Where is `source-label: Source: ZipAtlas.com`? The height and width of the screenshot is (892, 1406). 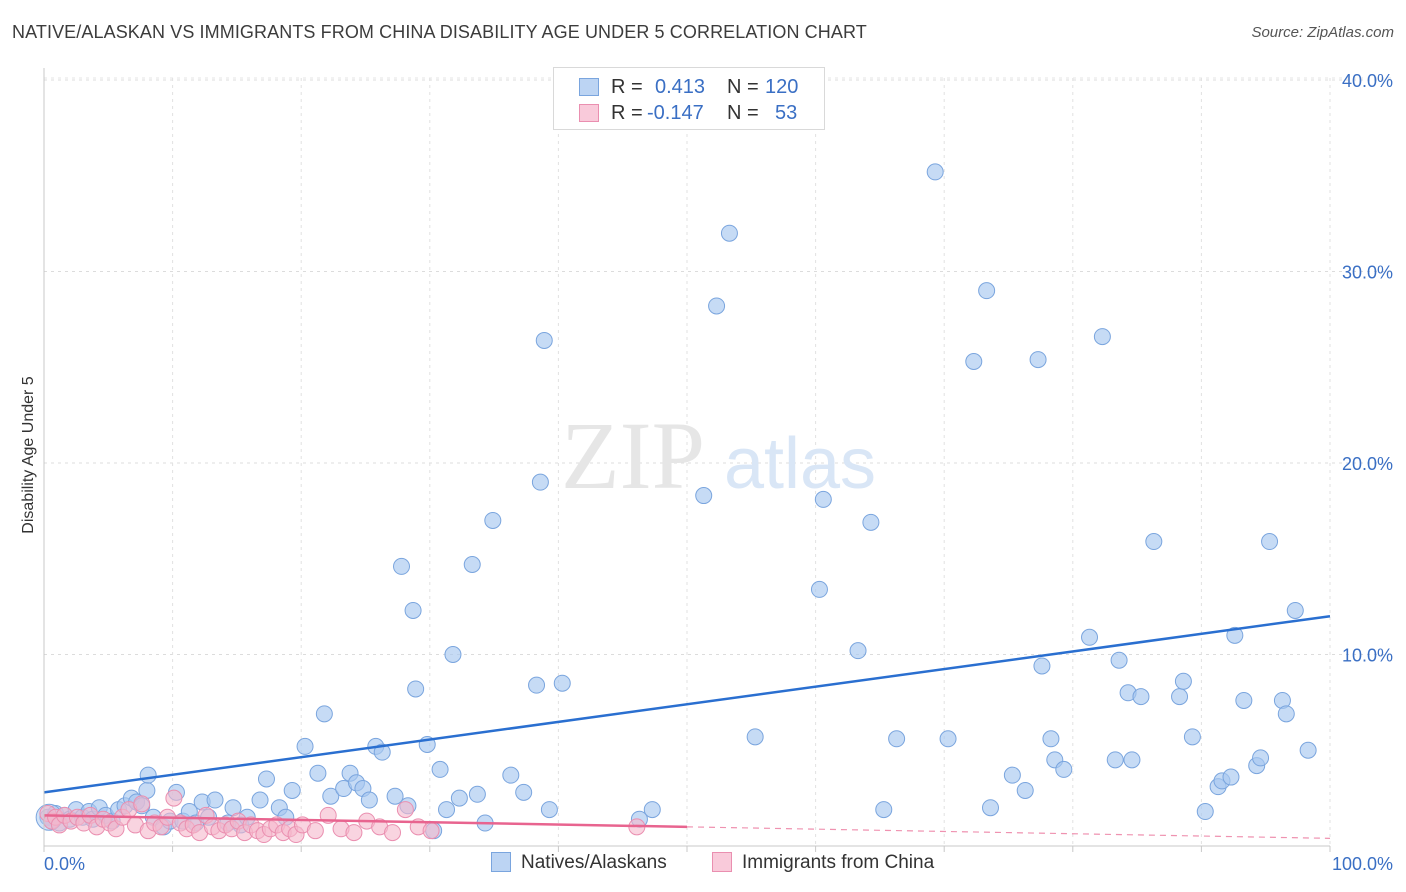 source-label: Source: ZipAtlas.com is located at coordinates (1322, 32).